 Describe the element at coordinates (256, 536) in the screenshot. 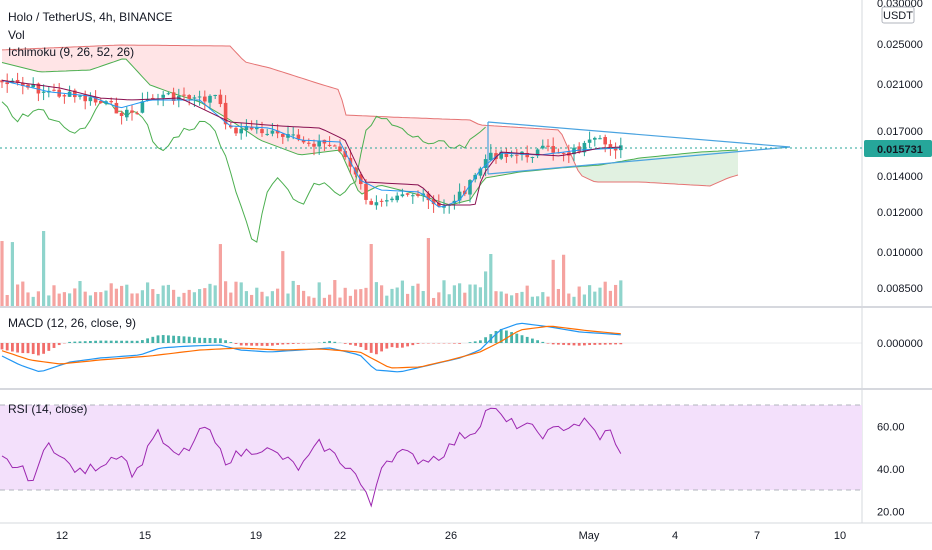

I see `time-axis-label: 19` at that location.